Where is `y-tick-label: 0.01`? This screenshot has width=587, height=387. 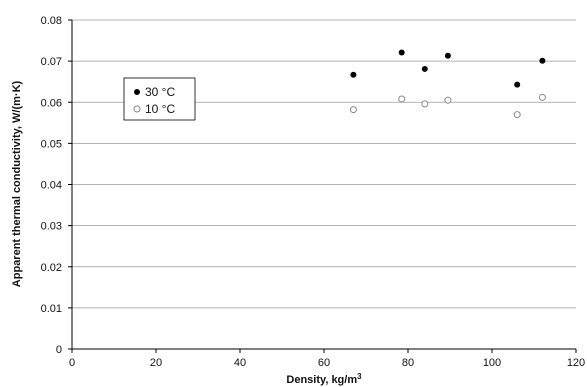 y-tick-label: 0.01 is located at coordinates (51, 309).